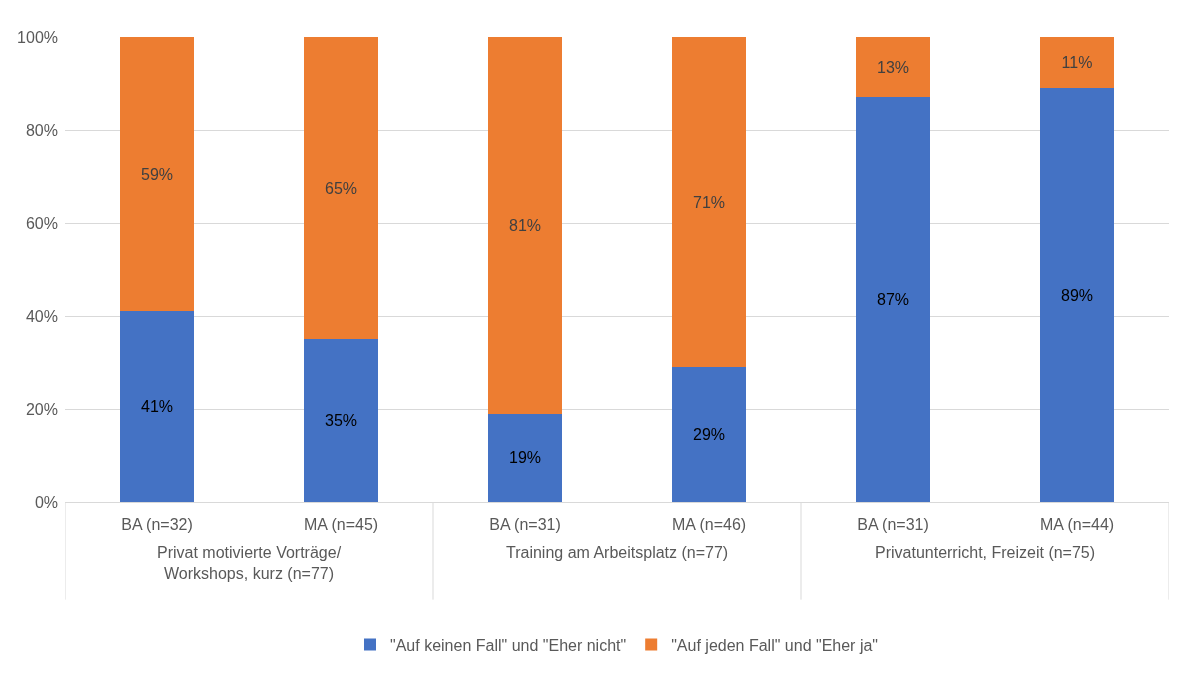 The width and height of the screenshot is (1189, 695). What do you see at coordinates (46, 502) in the screenshot?
I see `y-tick-label: 0%` at bounding box center [46, 502].